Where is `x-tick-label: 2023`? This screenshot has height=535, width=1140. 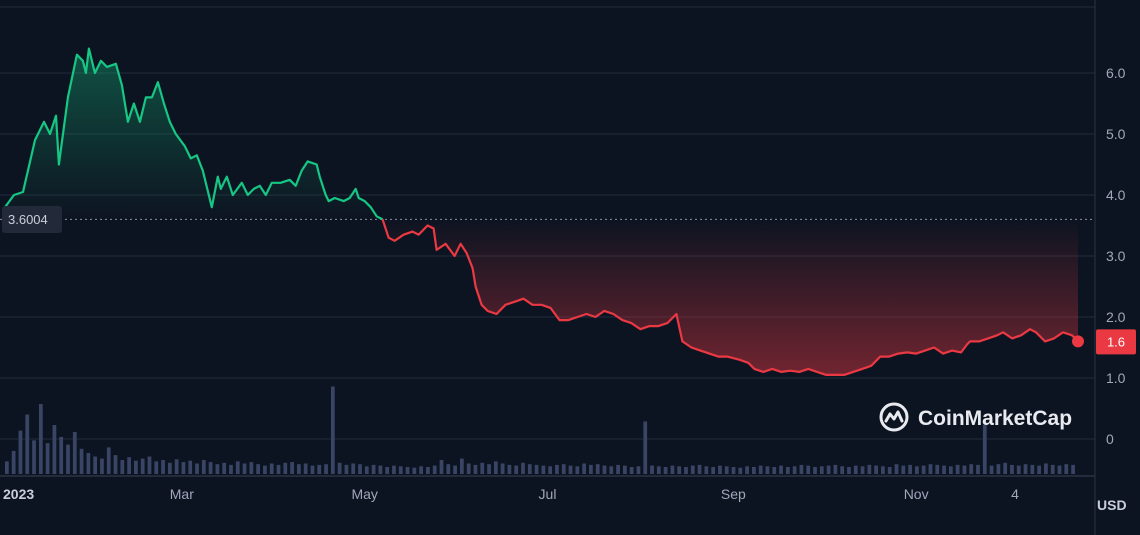 x-tick-label: 2023 is located at coordinates (18, 494).